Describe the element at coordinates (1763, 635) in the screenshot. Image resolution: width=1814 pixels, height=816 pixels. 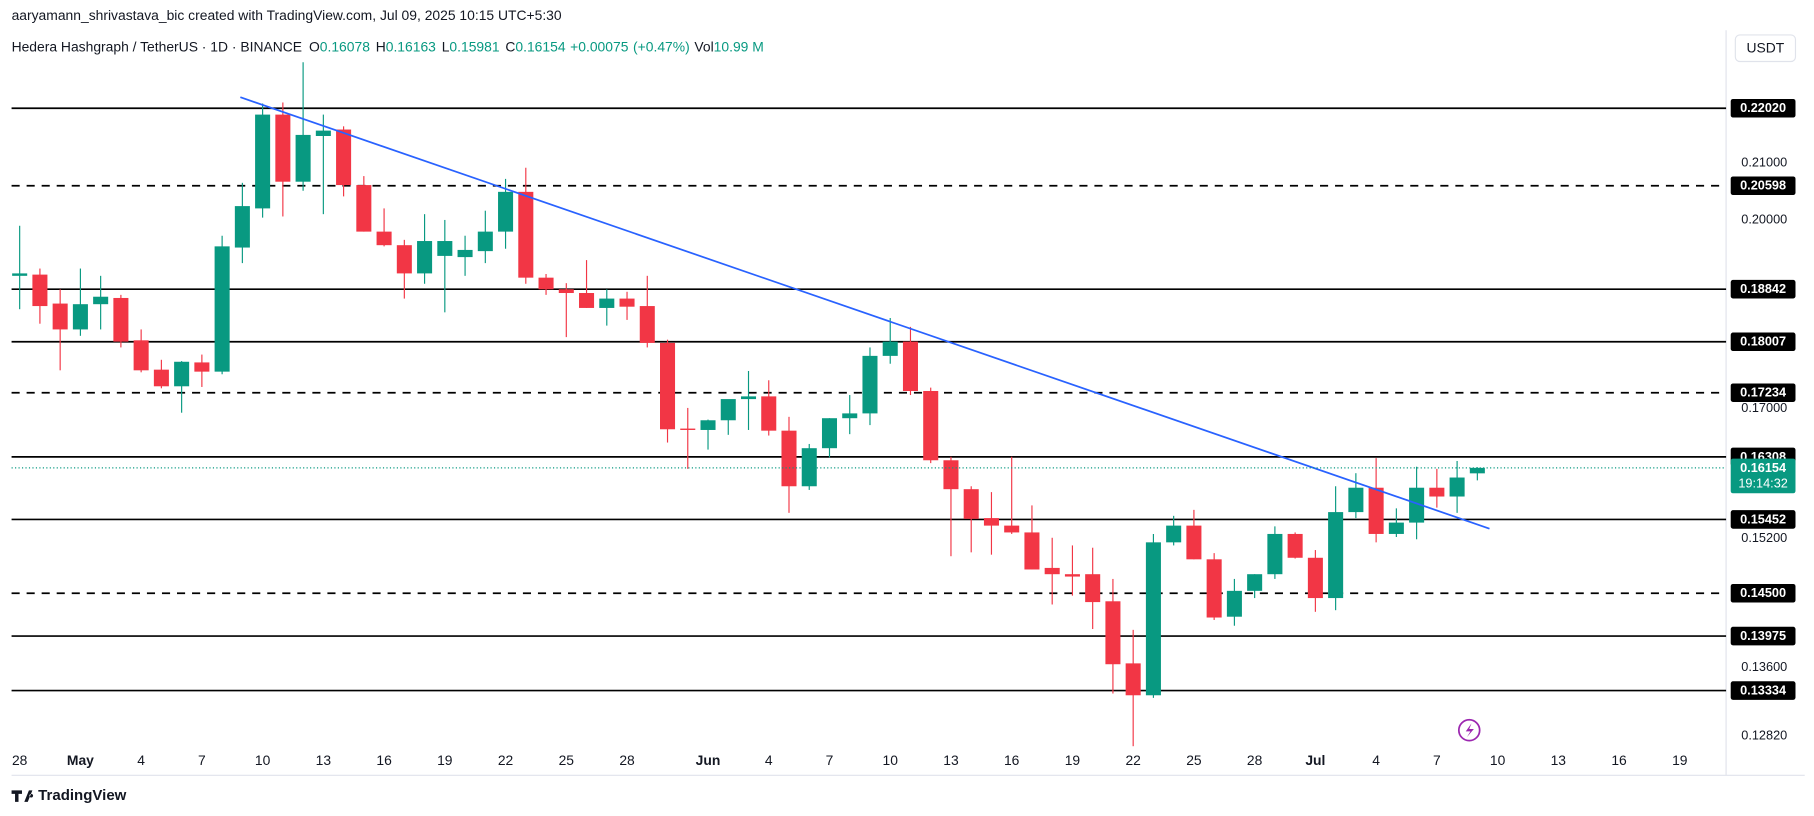
I see `level-label: 0.13975` at that location.